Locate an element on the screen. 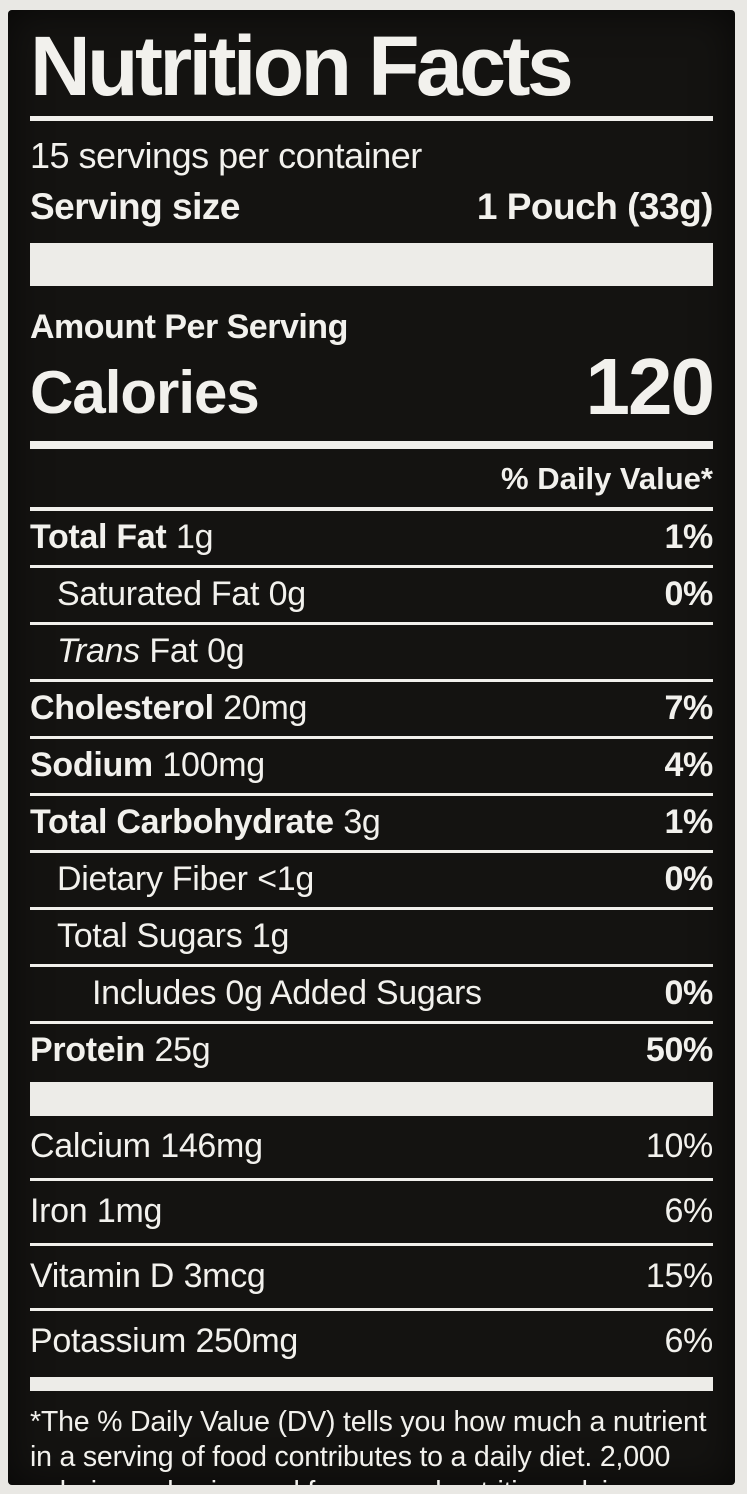 The height and width of the screenshot is (1494, 747). nutrient-name: Total Fat is located at coordinates (98, 537).